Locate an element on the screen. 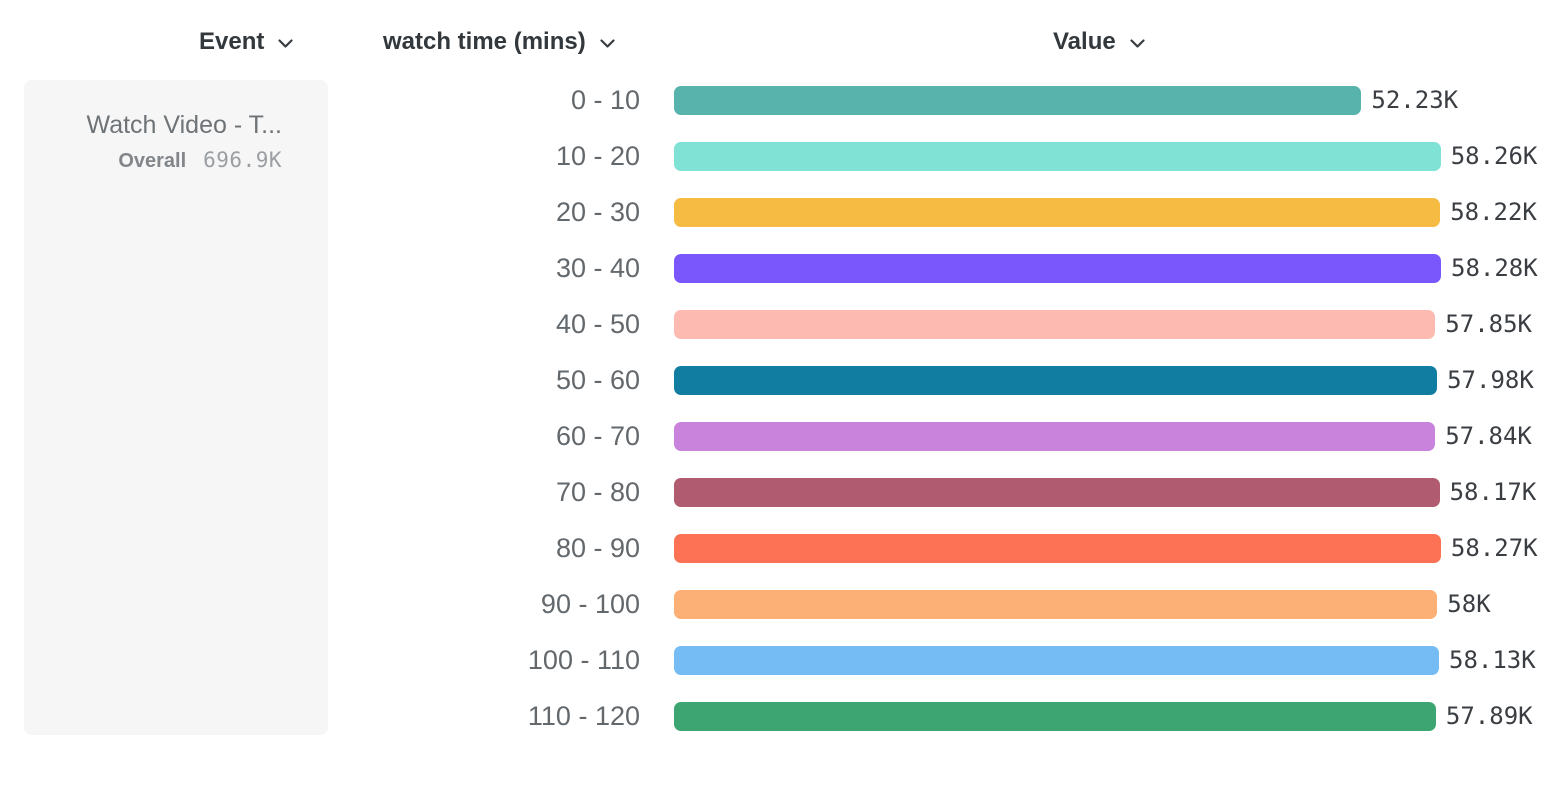 Image resolution: width=1568 pixels, height=790 pixels. column-header-value: Value is located at coordinates (1099, 42).